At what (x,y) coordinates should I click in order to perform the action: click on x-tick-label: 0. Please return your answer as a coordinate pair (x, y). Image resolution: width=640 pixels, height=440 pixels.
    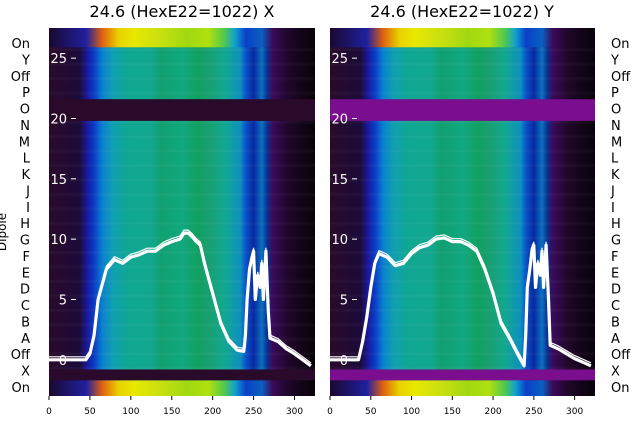
    Looking at the image, I should click on (49, 412).